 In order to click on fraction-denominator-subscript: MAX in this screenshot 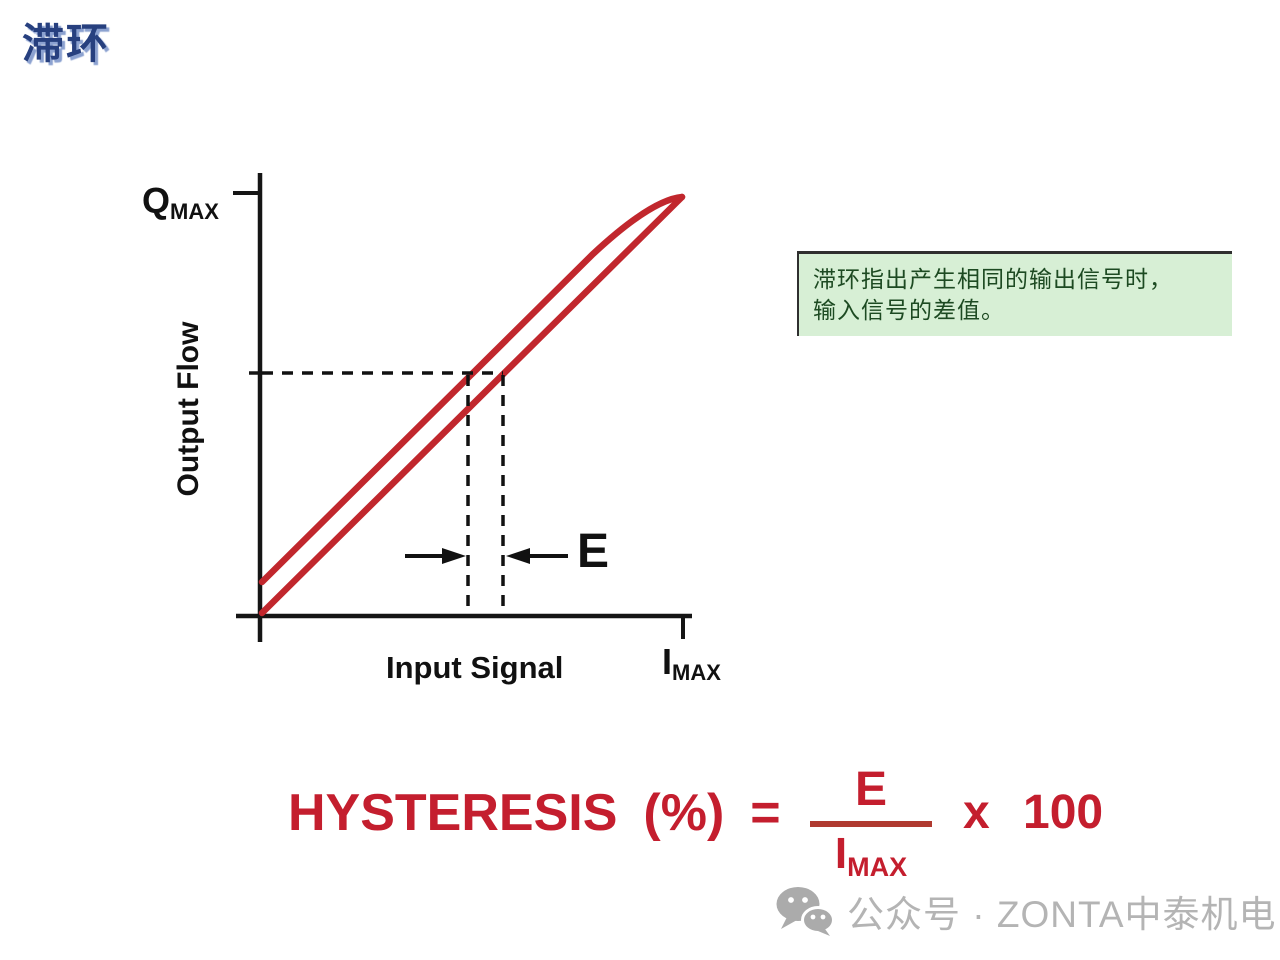, I will do `click(877, 867)`.